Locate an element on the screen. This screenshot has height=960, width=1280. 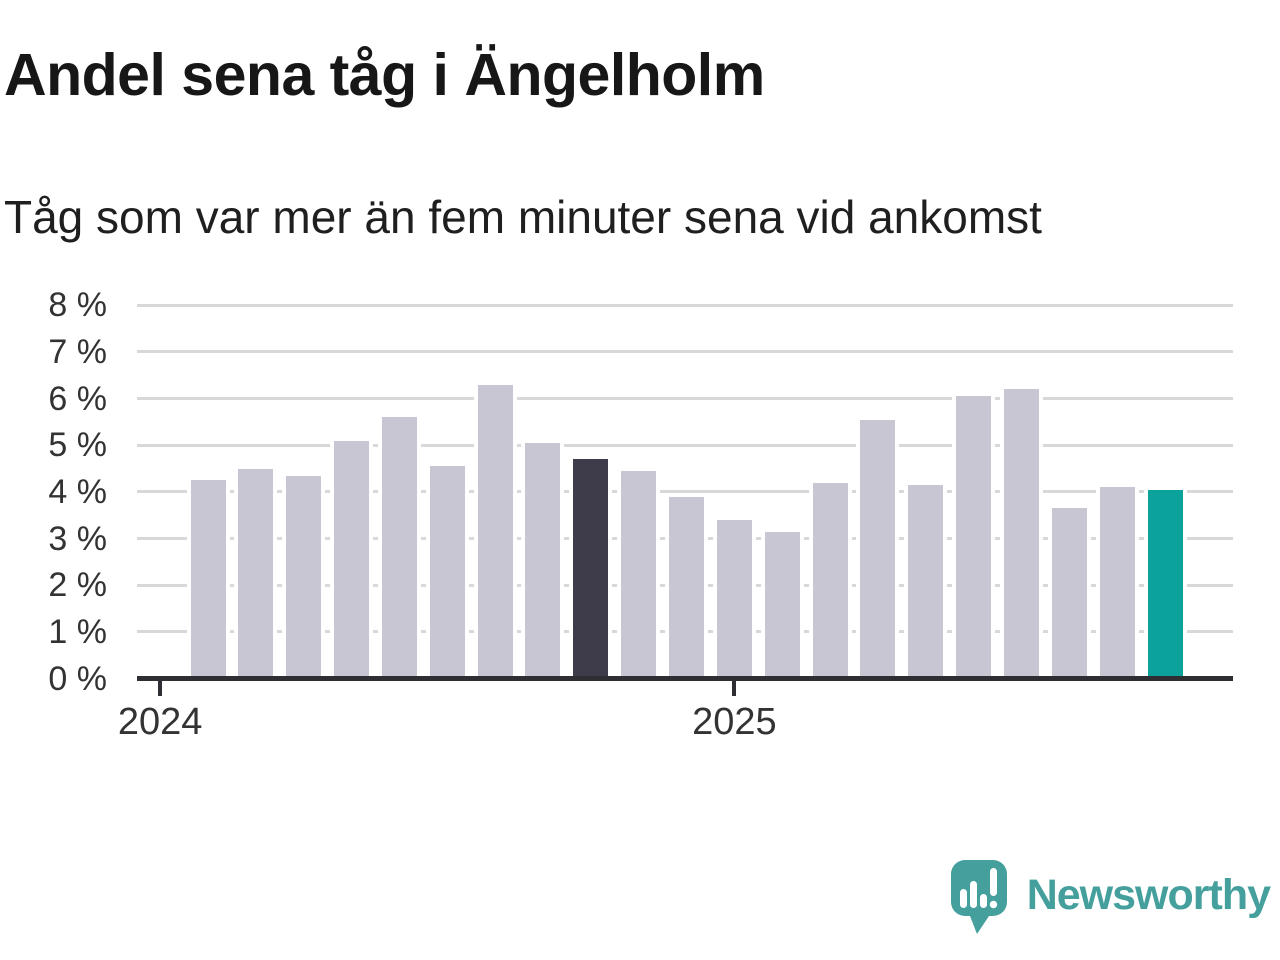
y-axis-label: 4 % is located at coordinates (77, 491).